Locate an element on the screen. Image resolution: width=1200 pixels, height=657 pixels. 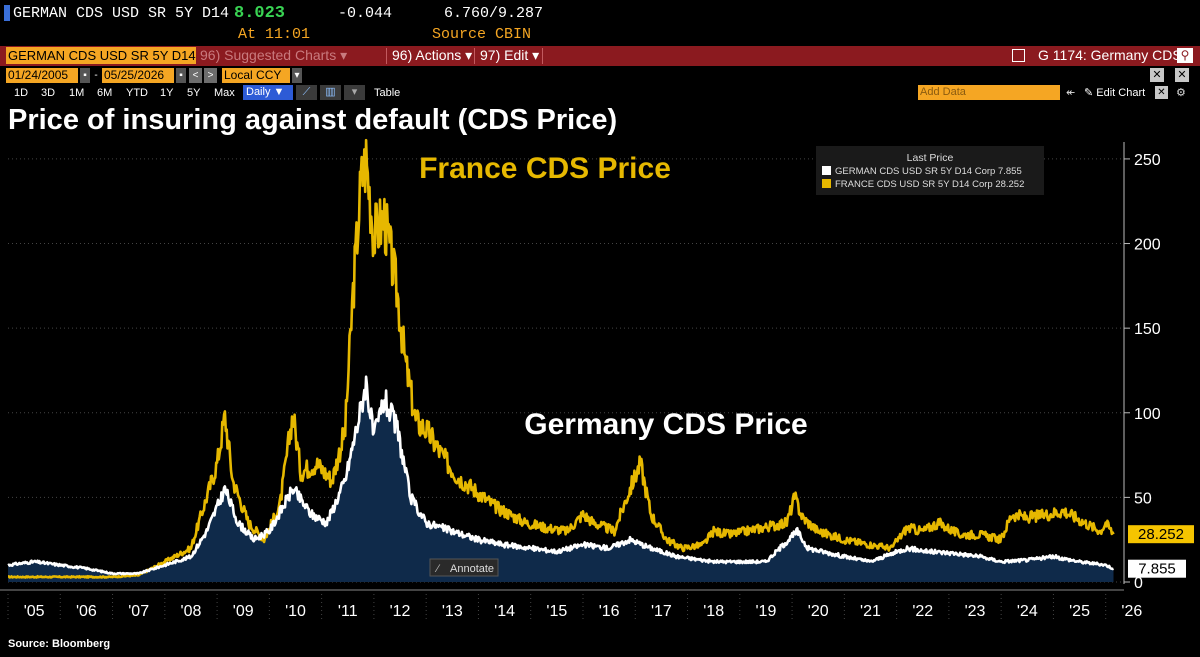
period-ytd: YTD is located at coordinates (137, 93).